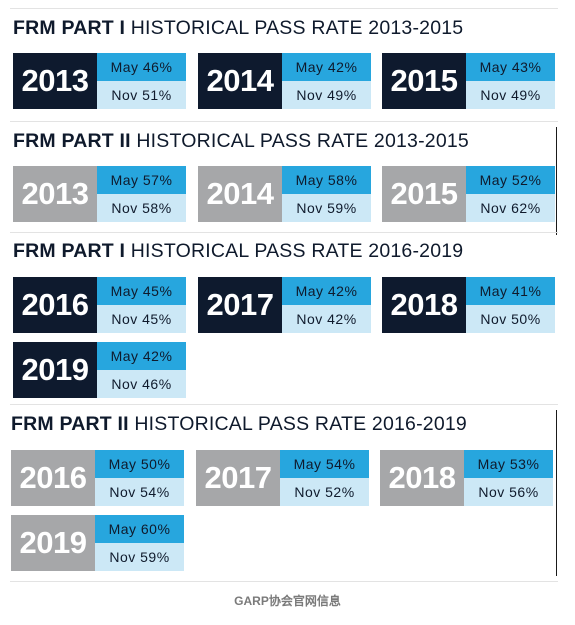  Describe the element at coordinates (284, 8) in the screenshot. I see `top-divider` at that location.